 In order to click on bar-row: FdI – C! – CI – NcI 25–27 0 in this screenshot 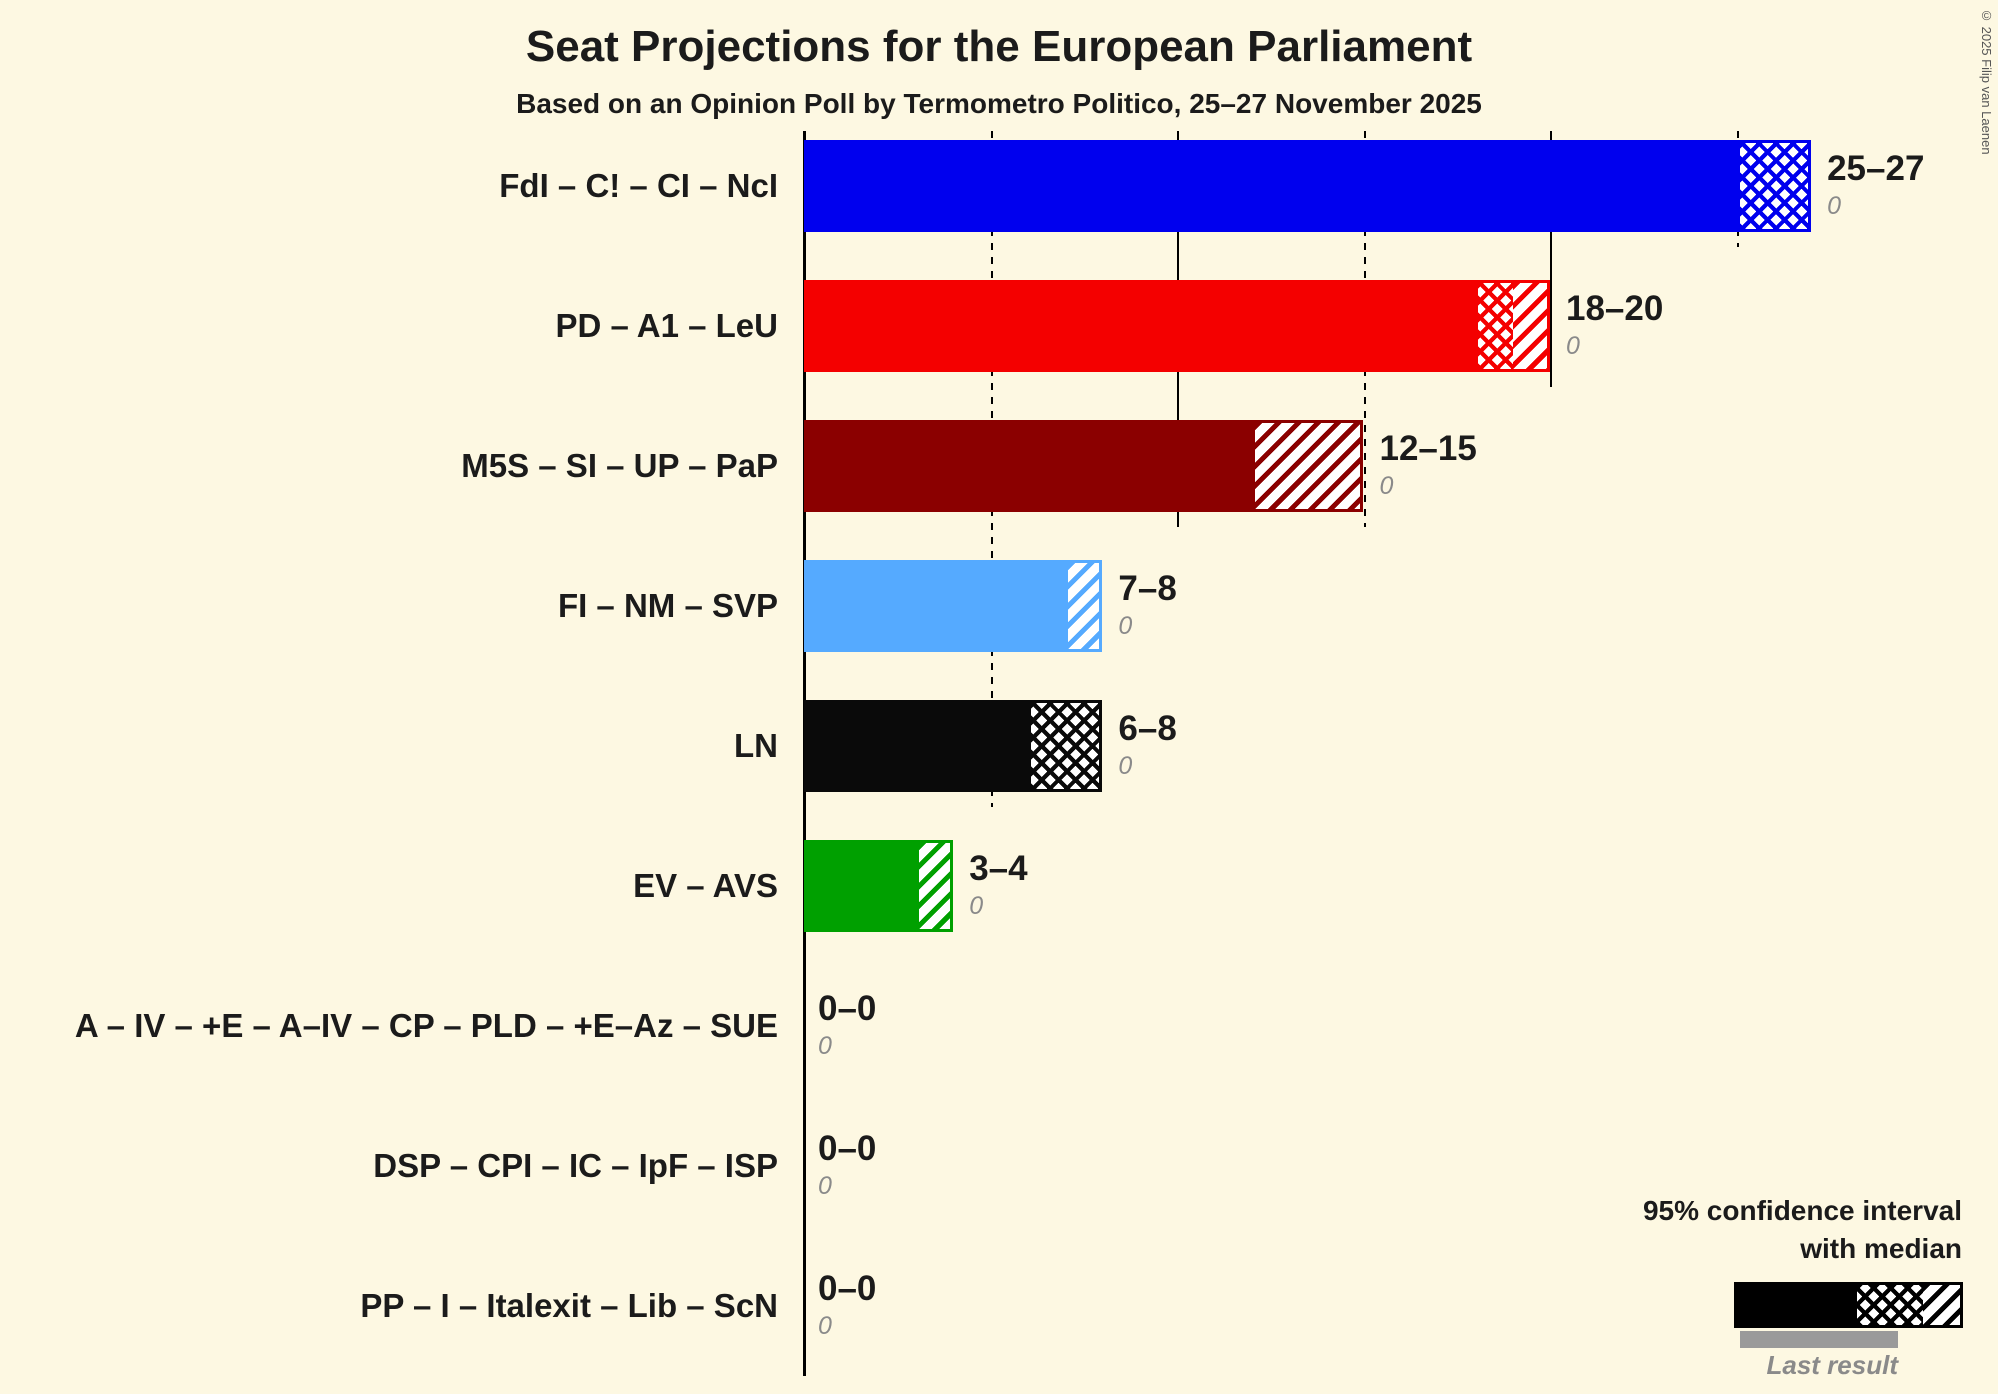, I will do `click(999, 186)`.